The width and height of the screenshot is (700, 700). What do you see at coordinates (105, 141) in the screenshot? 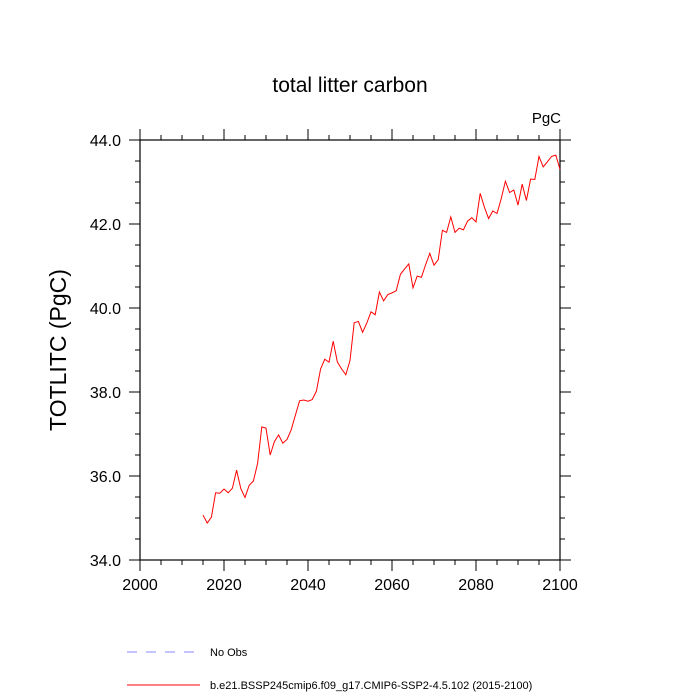
I see `y-tick-label: 44.0` at bounding box center [105, 141].